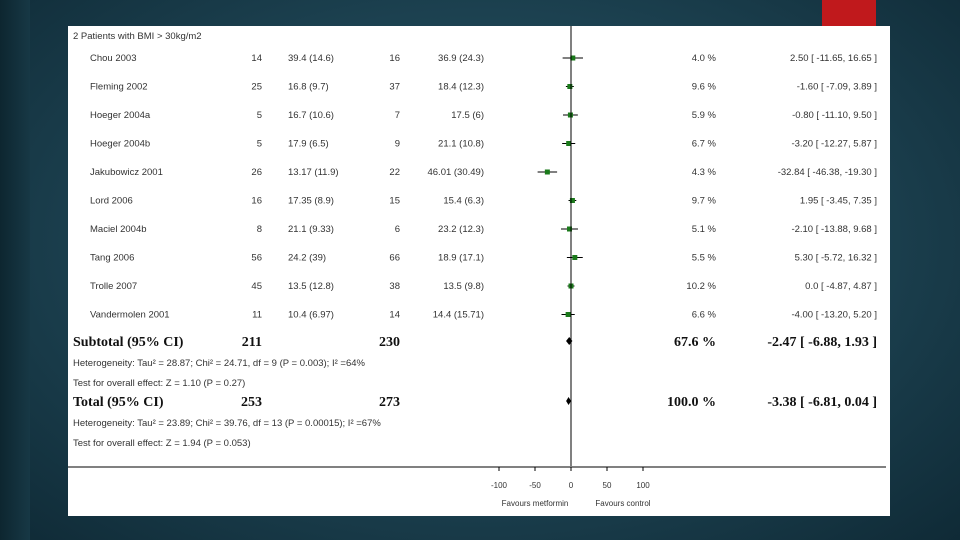 This screenshot has height=540, width=960. Describe the element at coordinates (118, 229) in the screenshot. I see `study-name: Maciel 2004b` at that location.